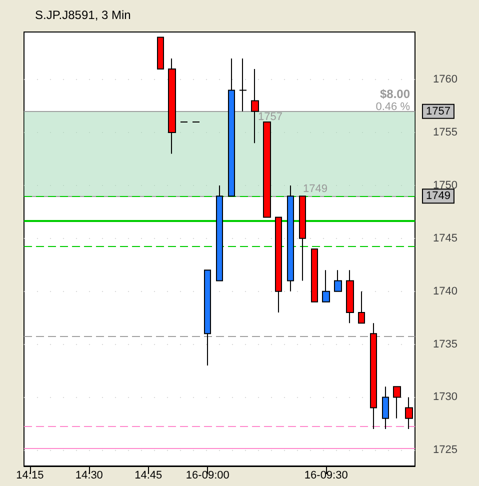 The width and height of the screenshot is (479, 486). I want to click on y-tick-label: 1735, so click(445, 344).